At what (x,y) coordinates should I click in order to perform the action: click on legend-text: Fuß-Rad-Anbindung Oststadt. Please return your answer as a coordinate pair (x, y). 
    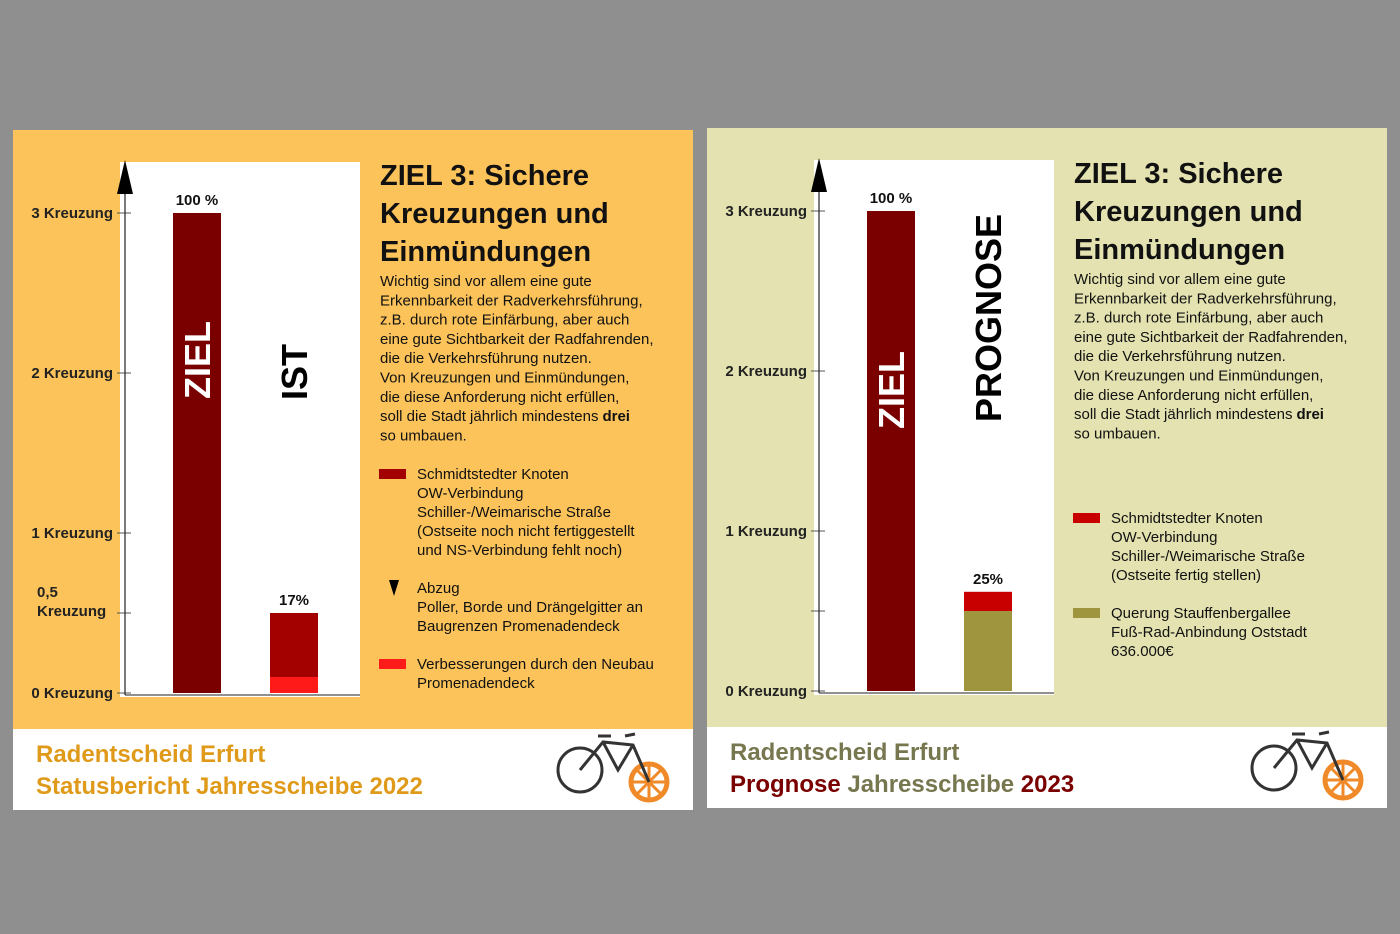
    Looking at the image, I should click on (1209, 632).